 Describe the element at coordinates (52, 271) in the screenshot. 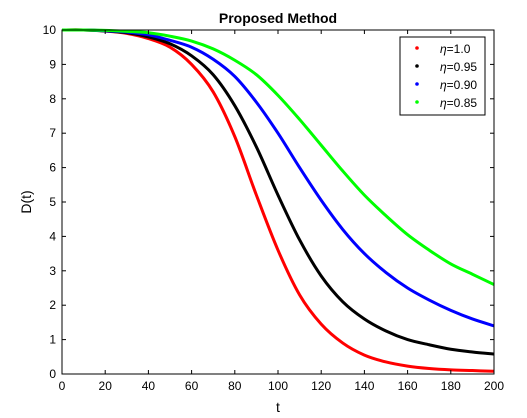

I see `y-tick-label: 3` at that location.